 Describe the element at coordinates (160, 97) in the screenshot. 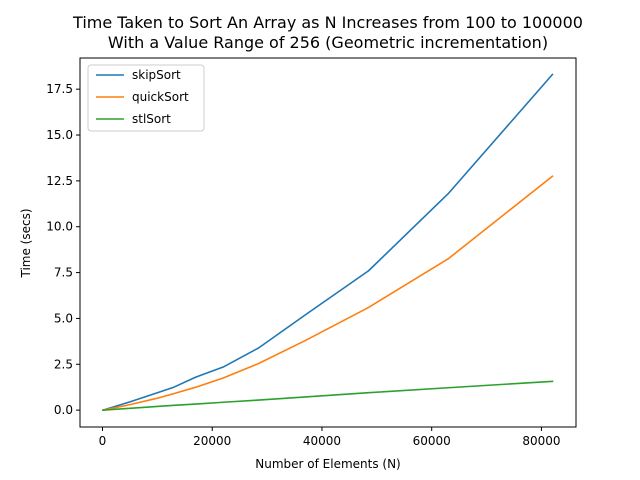

I see `legend-label-quickSort: quickSort` at that location.